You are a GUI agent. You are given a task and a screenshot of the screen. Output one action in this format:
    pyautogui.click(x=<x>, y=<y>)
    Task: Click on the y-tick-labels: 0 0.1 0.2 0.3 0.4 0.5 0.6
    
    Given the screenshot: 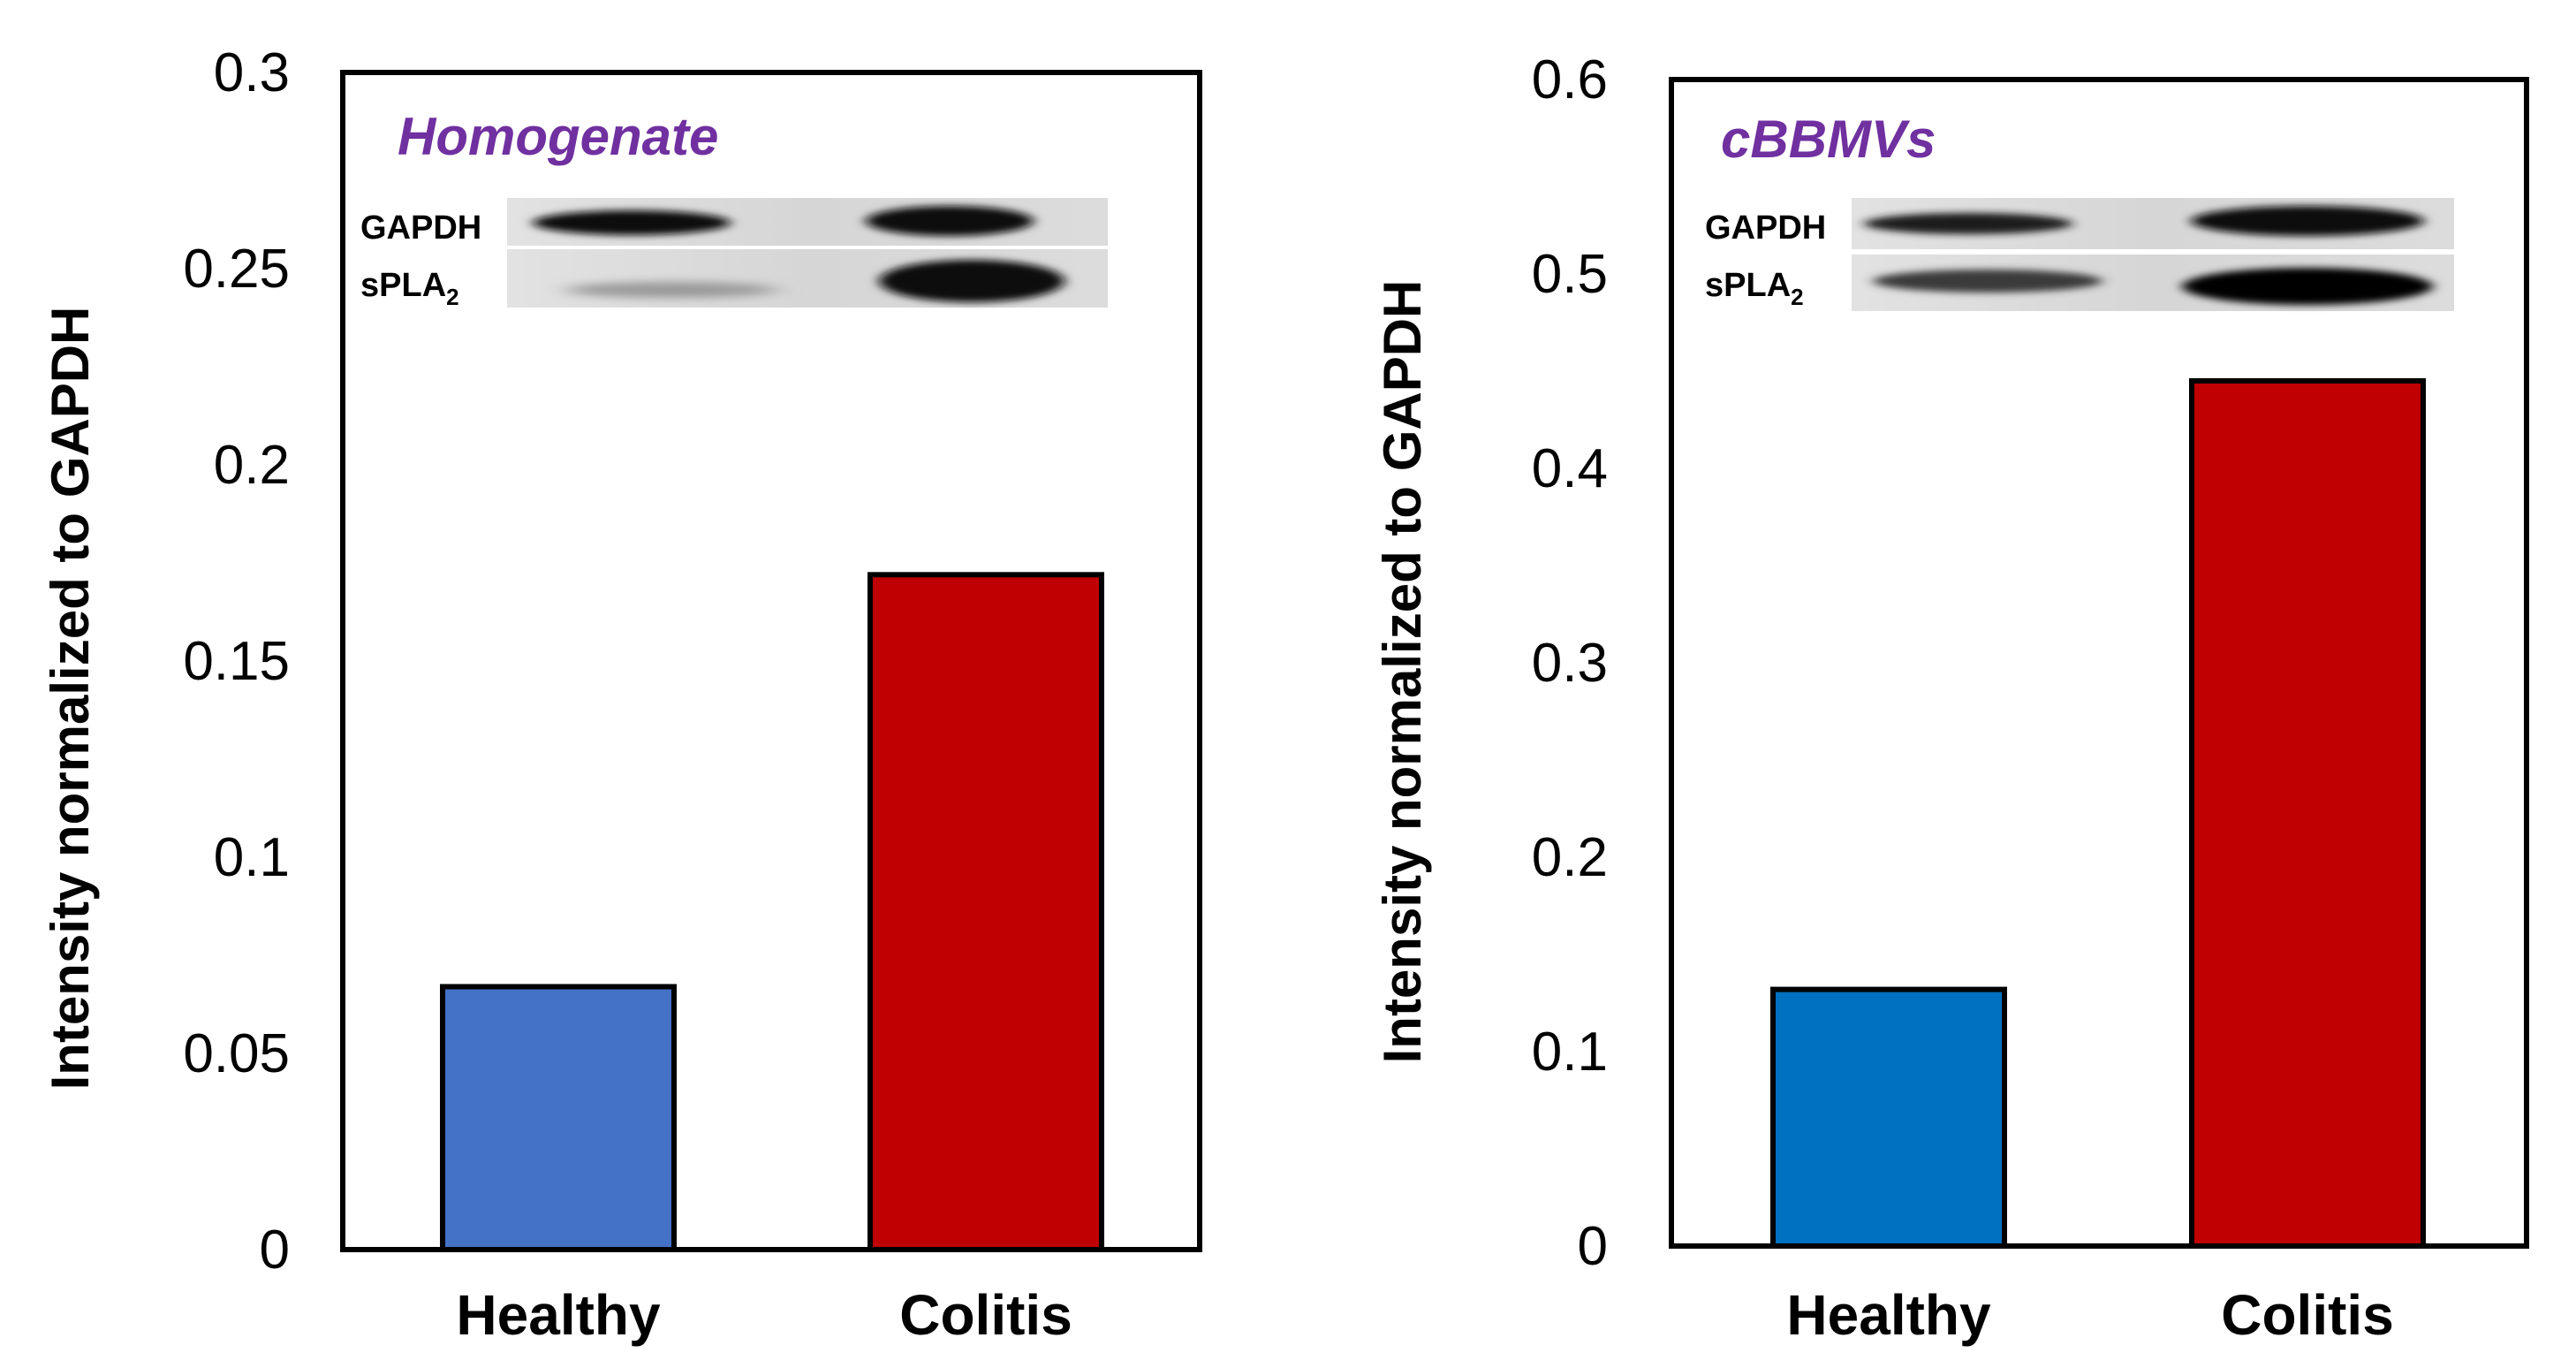 What is the action you would take?
    pyautogui.click(x=1570, y=663)
    